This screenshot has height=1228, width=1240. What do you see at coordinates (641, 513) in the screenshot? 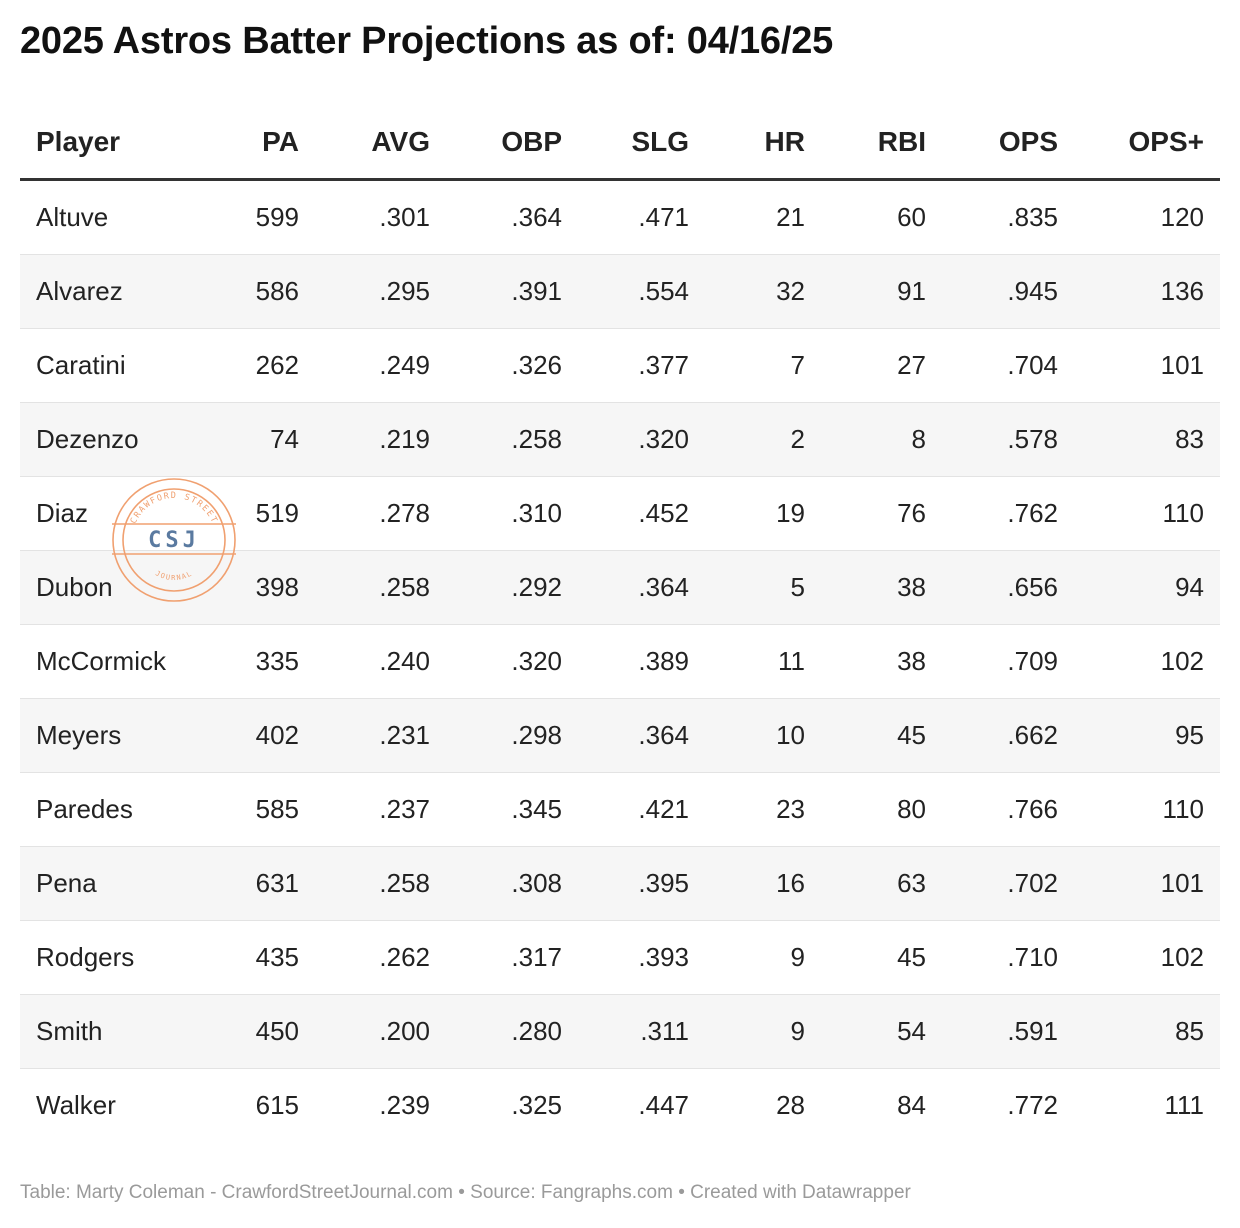
I see `stat-cell: .452` at bounding box center [641, 513].